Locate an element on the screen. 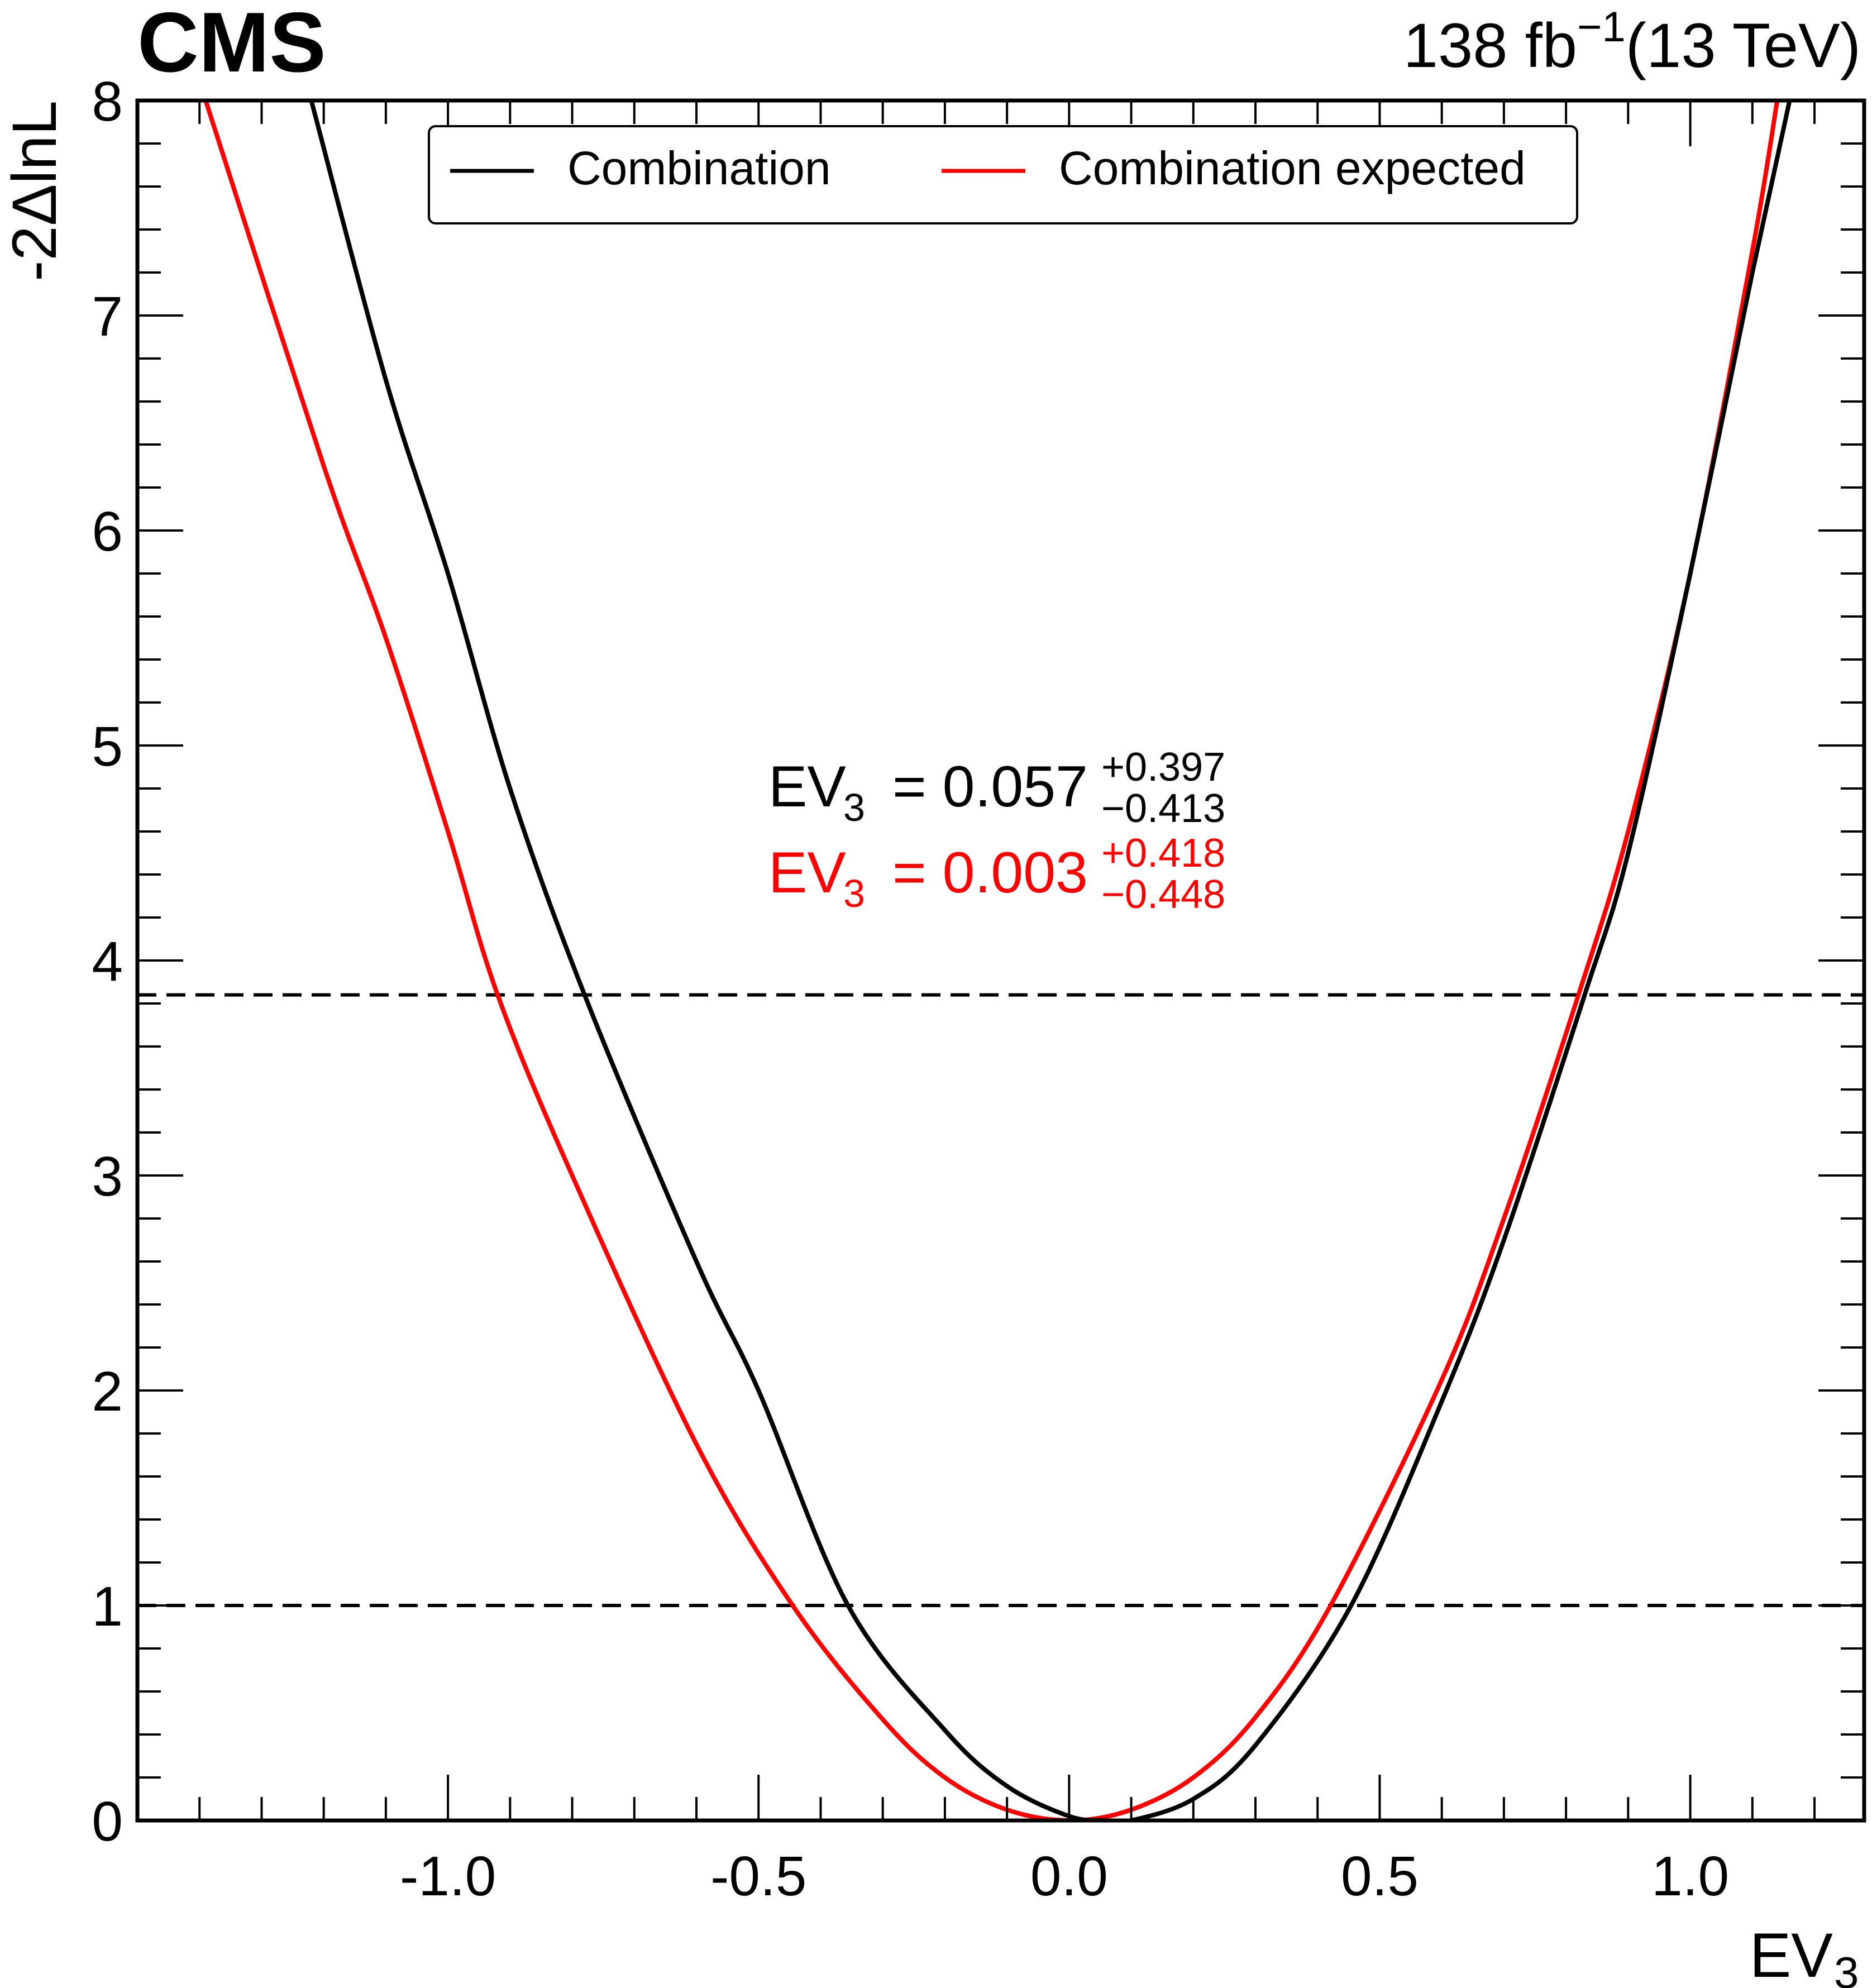 The height and width of the screenshot is (1988, 1872). x-axis-title: EV is located at coordinates (1792, 1954).